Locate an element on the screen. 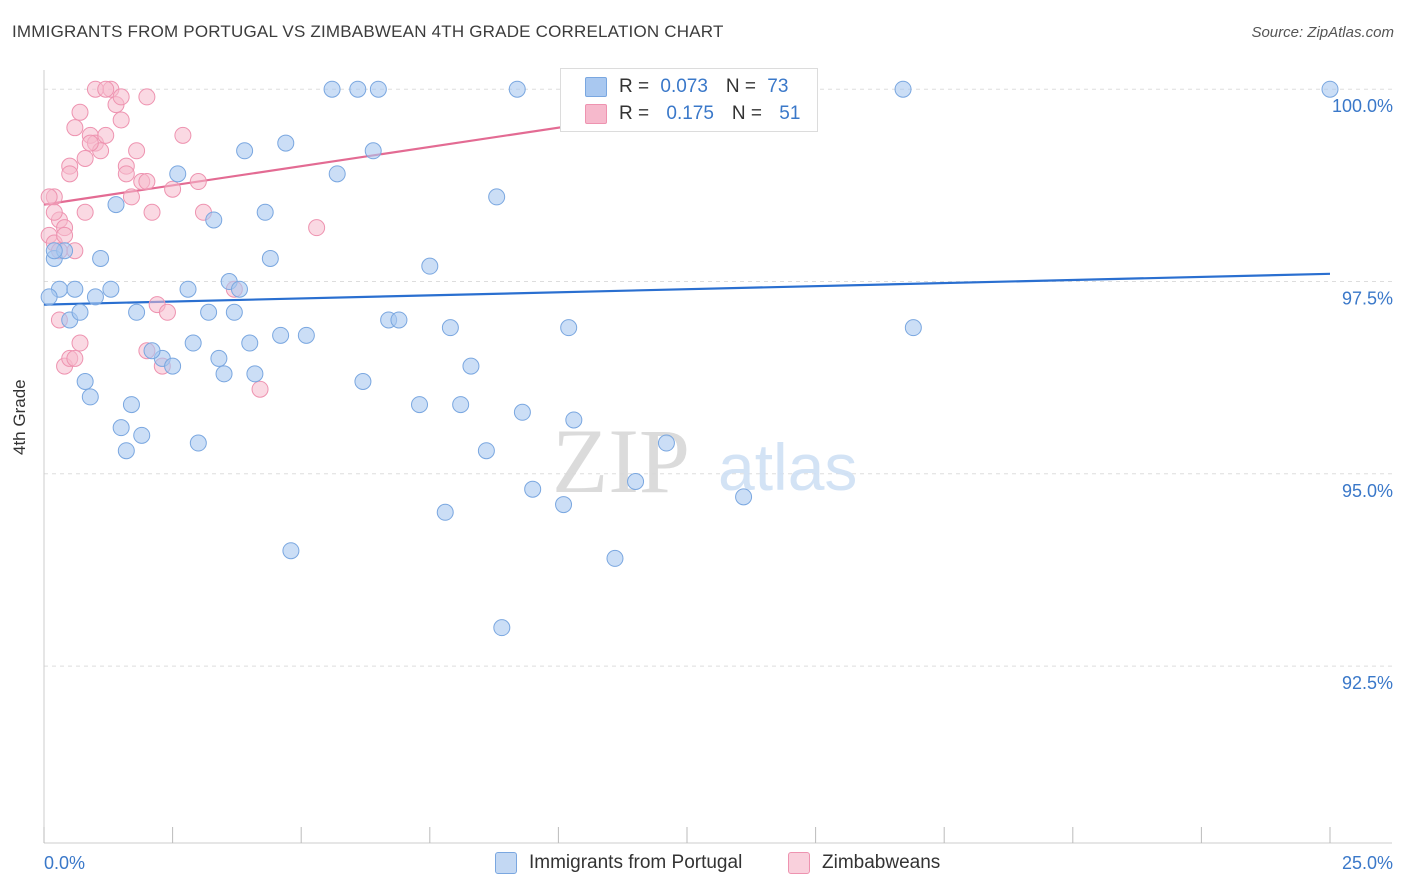 The height and width of the screenshot is (892, 1406). legend-item-zimbabweans: Zimbabweans is located at coordinates (864, 863).